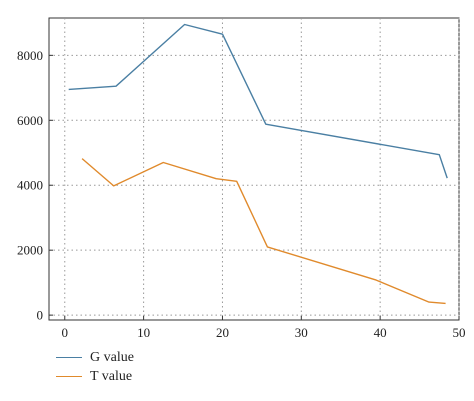 This screenshot has width=474, height=401. I want to click on x-tick-label: 30, so click(301, 332).